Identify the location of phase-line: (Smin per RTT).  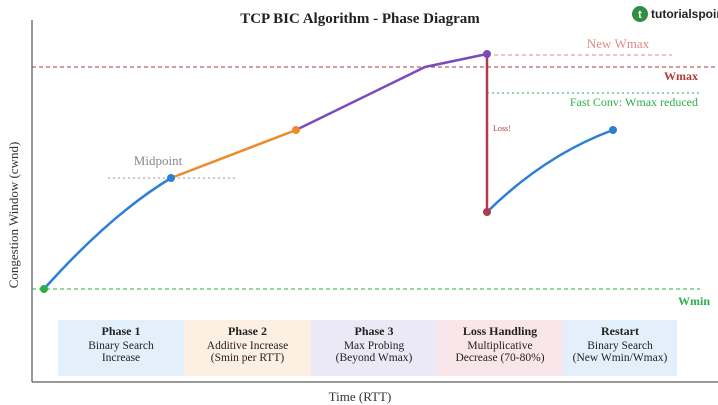
(248, 358).